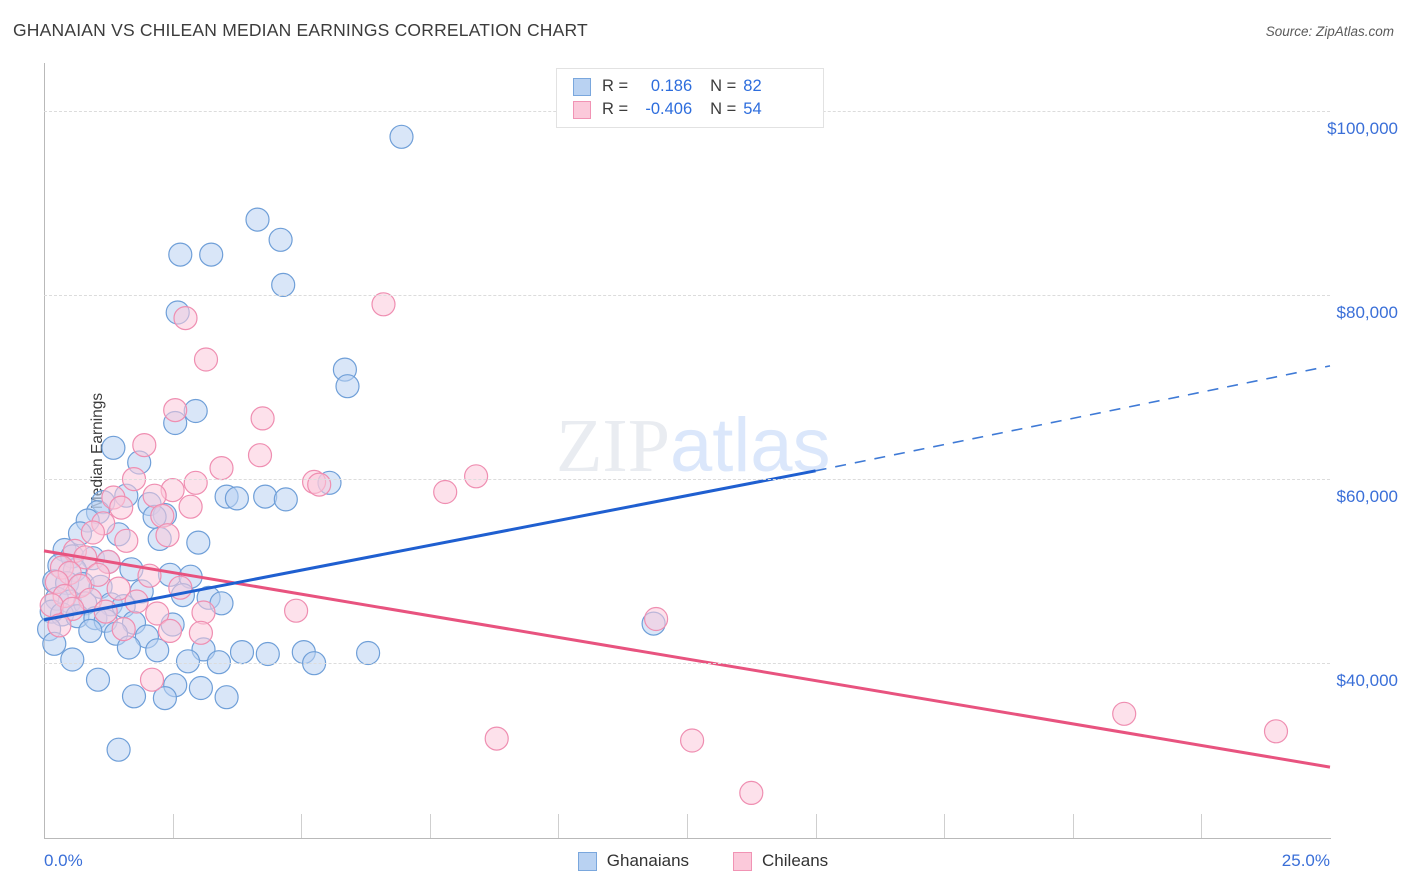 The height and width of the screenshot is (892, 1406). Describe the element at coordinates (429, 545) in the screenshot. I see `trendline-ghanaians-solid` at that location.